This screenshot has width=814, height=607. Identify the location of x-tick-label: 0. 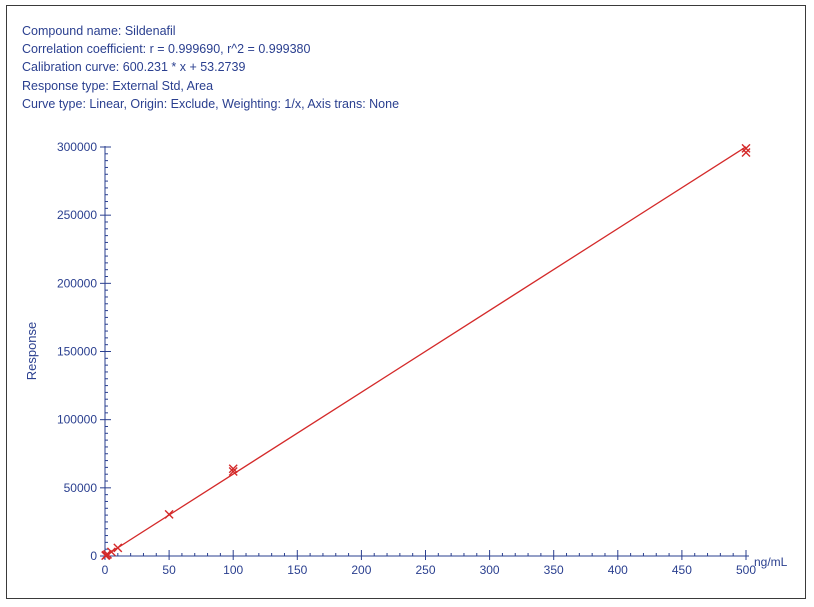
(105, 570).